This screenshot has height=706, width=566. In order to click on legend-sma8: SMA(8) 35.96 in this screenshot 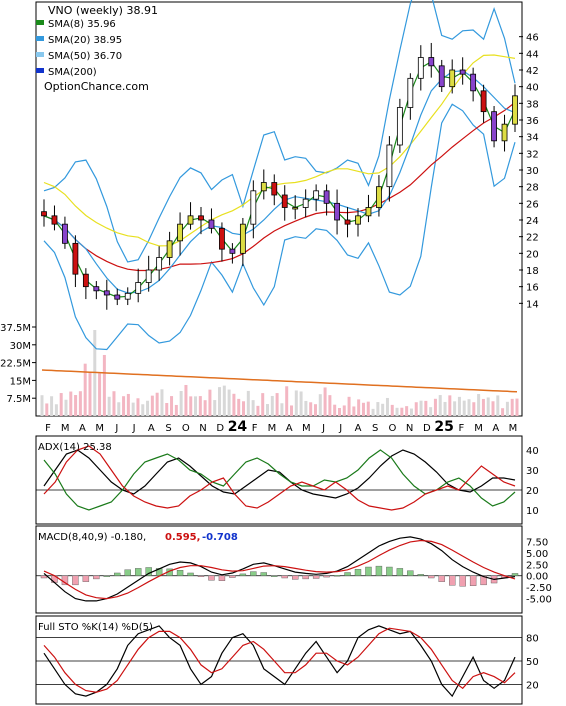, I will do `click(82, 24)`.